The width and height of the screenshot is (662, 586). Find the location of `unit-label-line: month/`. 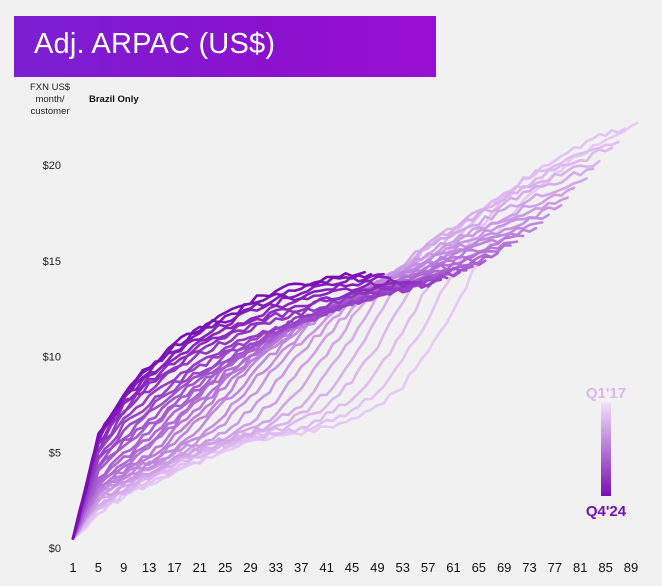

unit-label-line: month/ is located at coordinates (50, 99).